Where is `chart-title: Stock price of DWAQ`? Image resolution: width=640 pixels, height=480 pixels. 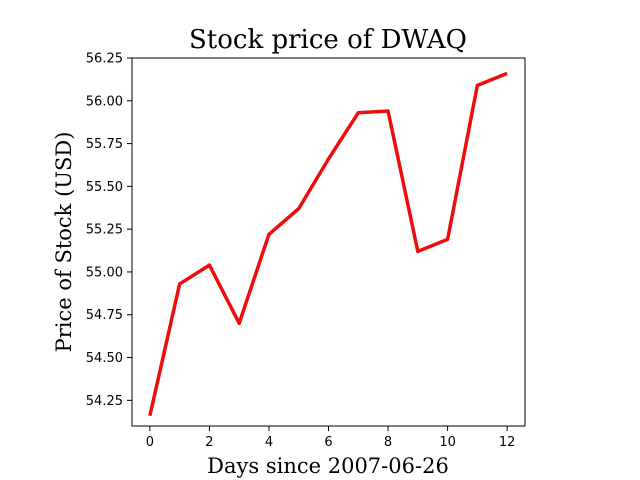 chart-title: Stock price of DWAQ is located at coordinates (328, 40).